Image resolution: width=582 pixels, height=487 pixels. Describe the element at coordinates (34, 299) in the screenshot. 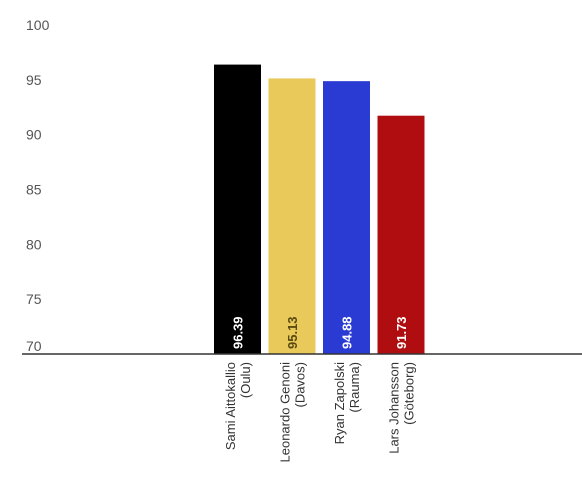

I see `y-tick-label: 75` at that location.